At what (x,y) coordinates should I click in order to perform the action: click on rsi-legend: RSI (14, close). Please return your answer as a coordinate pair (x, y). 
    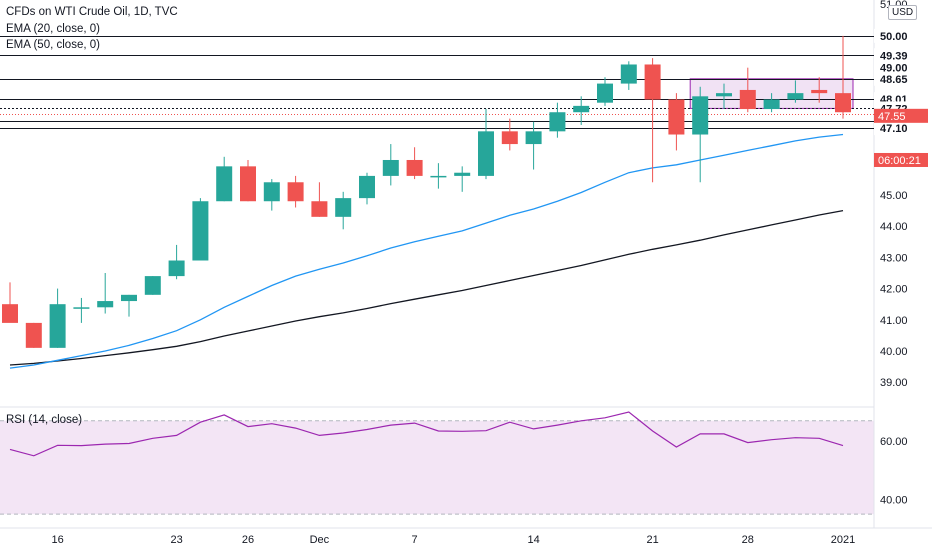
    Looking at the image, I should click on (44, 420).